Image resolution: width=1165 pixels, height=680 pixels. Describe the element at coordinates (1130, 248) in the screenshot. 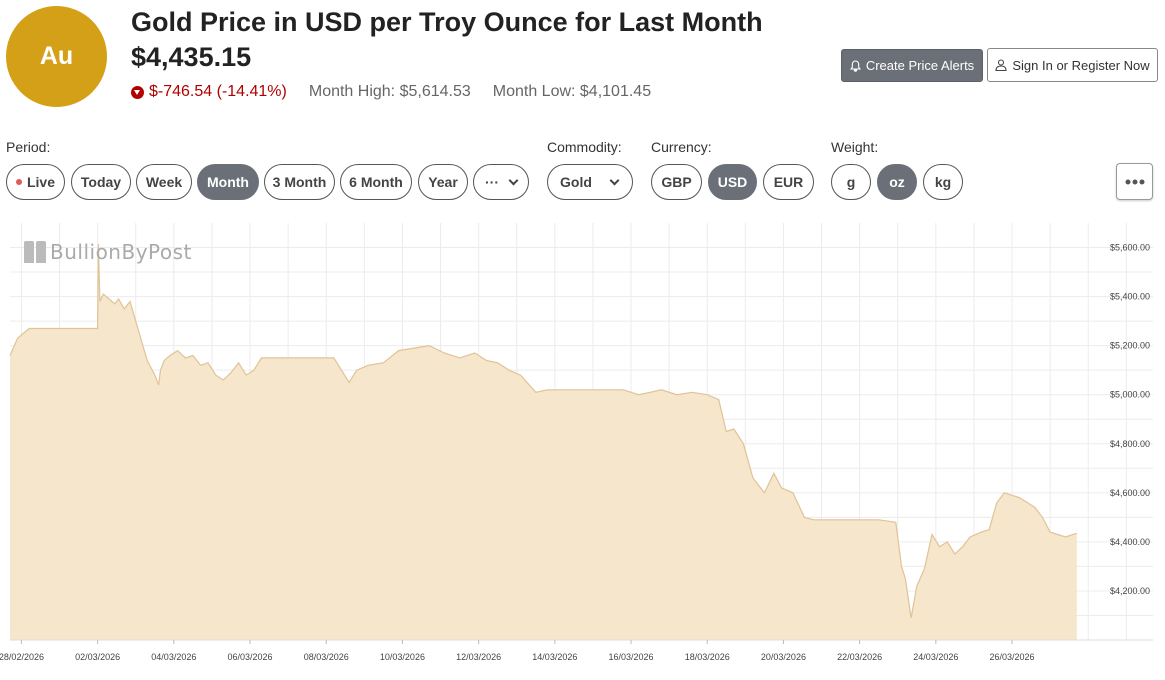

I see `y-tick-label: $5,600.00` at that location.